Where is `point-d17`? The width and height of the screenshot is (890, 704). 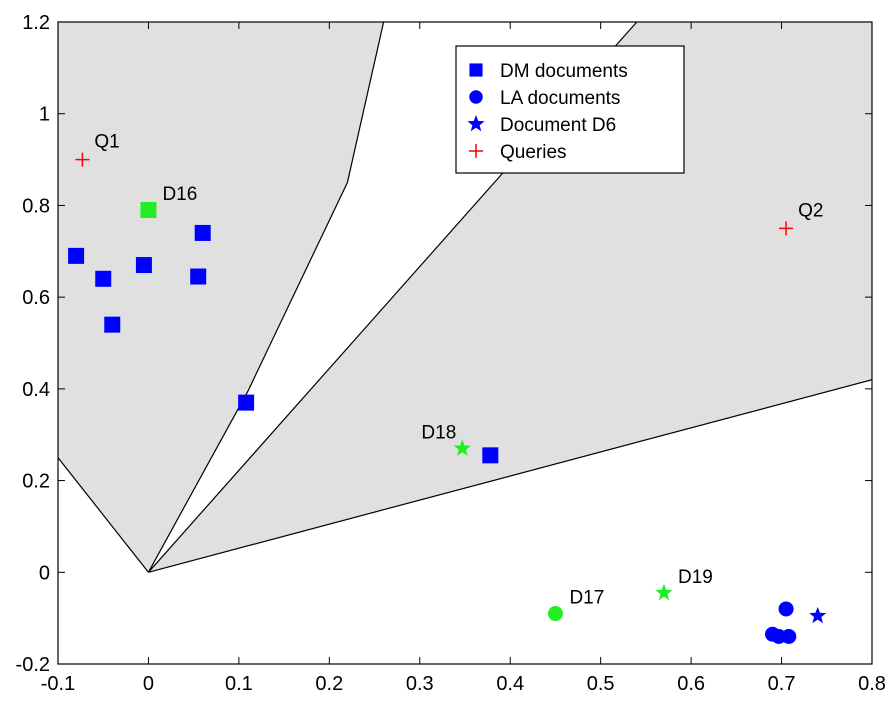 point-d17 is located at coordinates (555, 614).